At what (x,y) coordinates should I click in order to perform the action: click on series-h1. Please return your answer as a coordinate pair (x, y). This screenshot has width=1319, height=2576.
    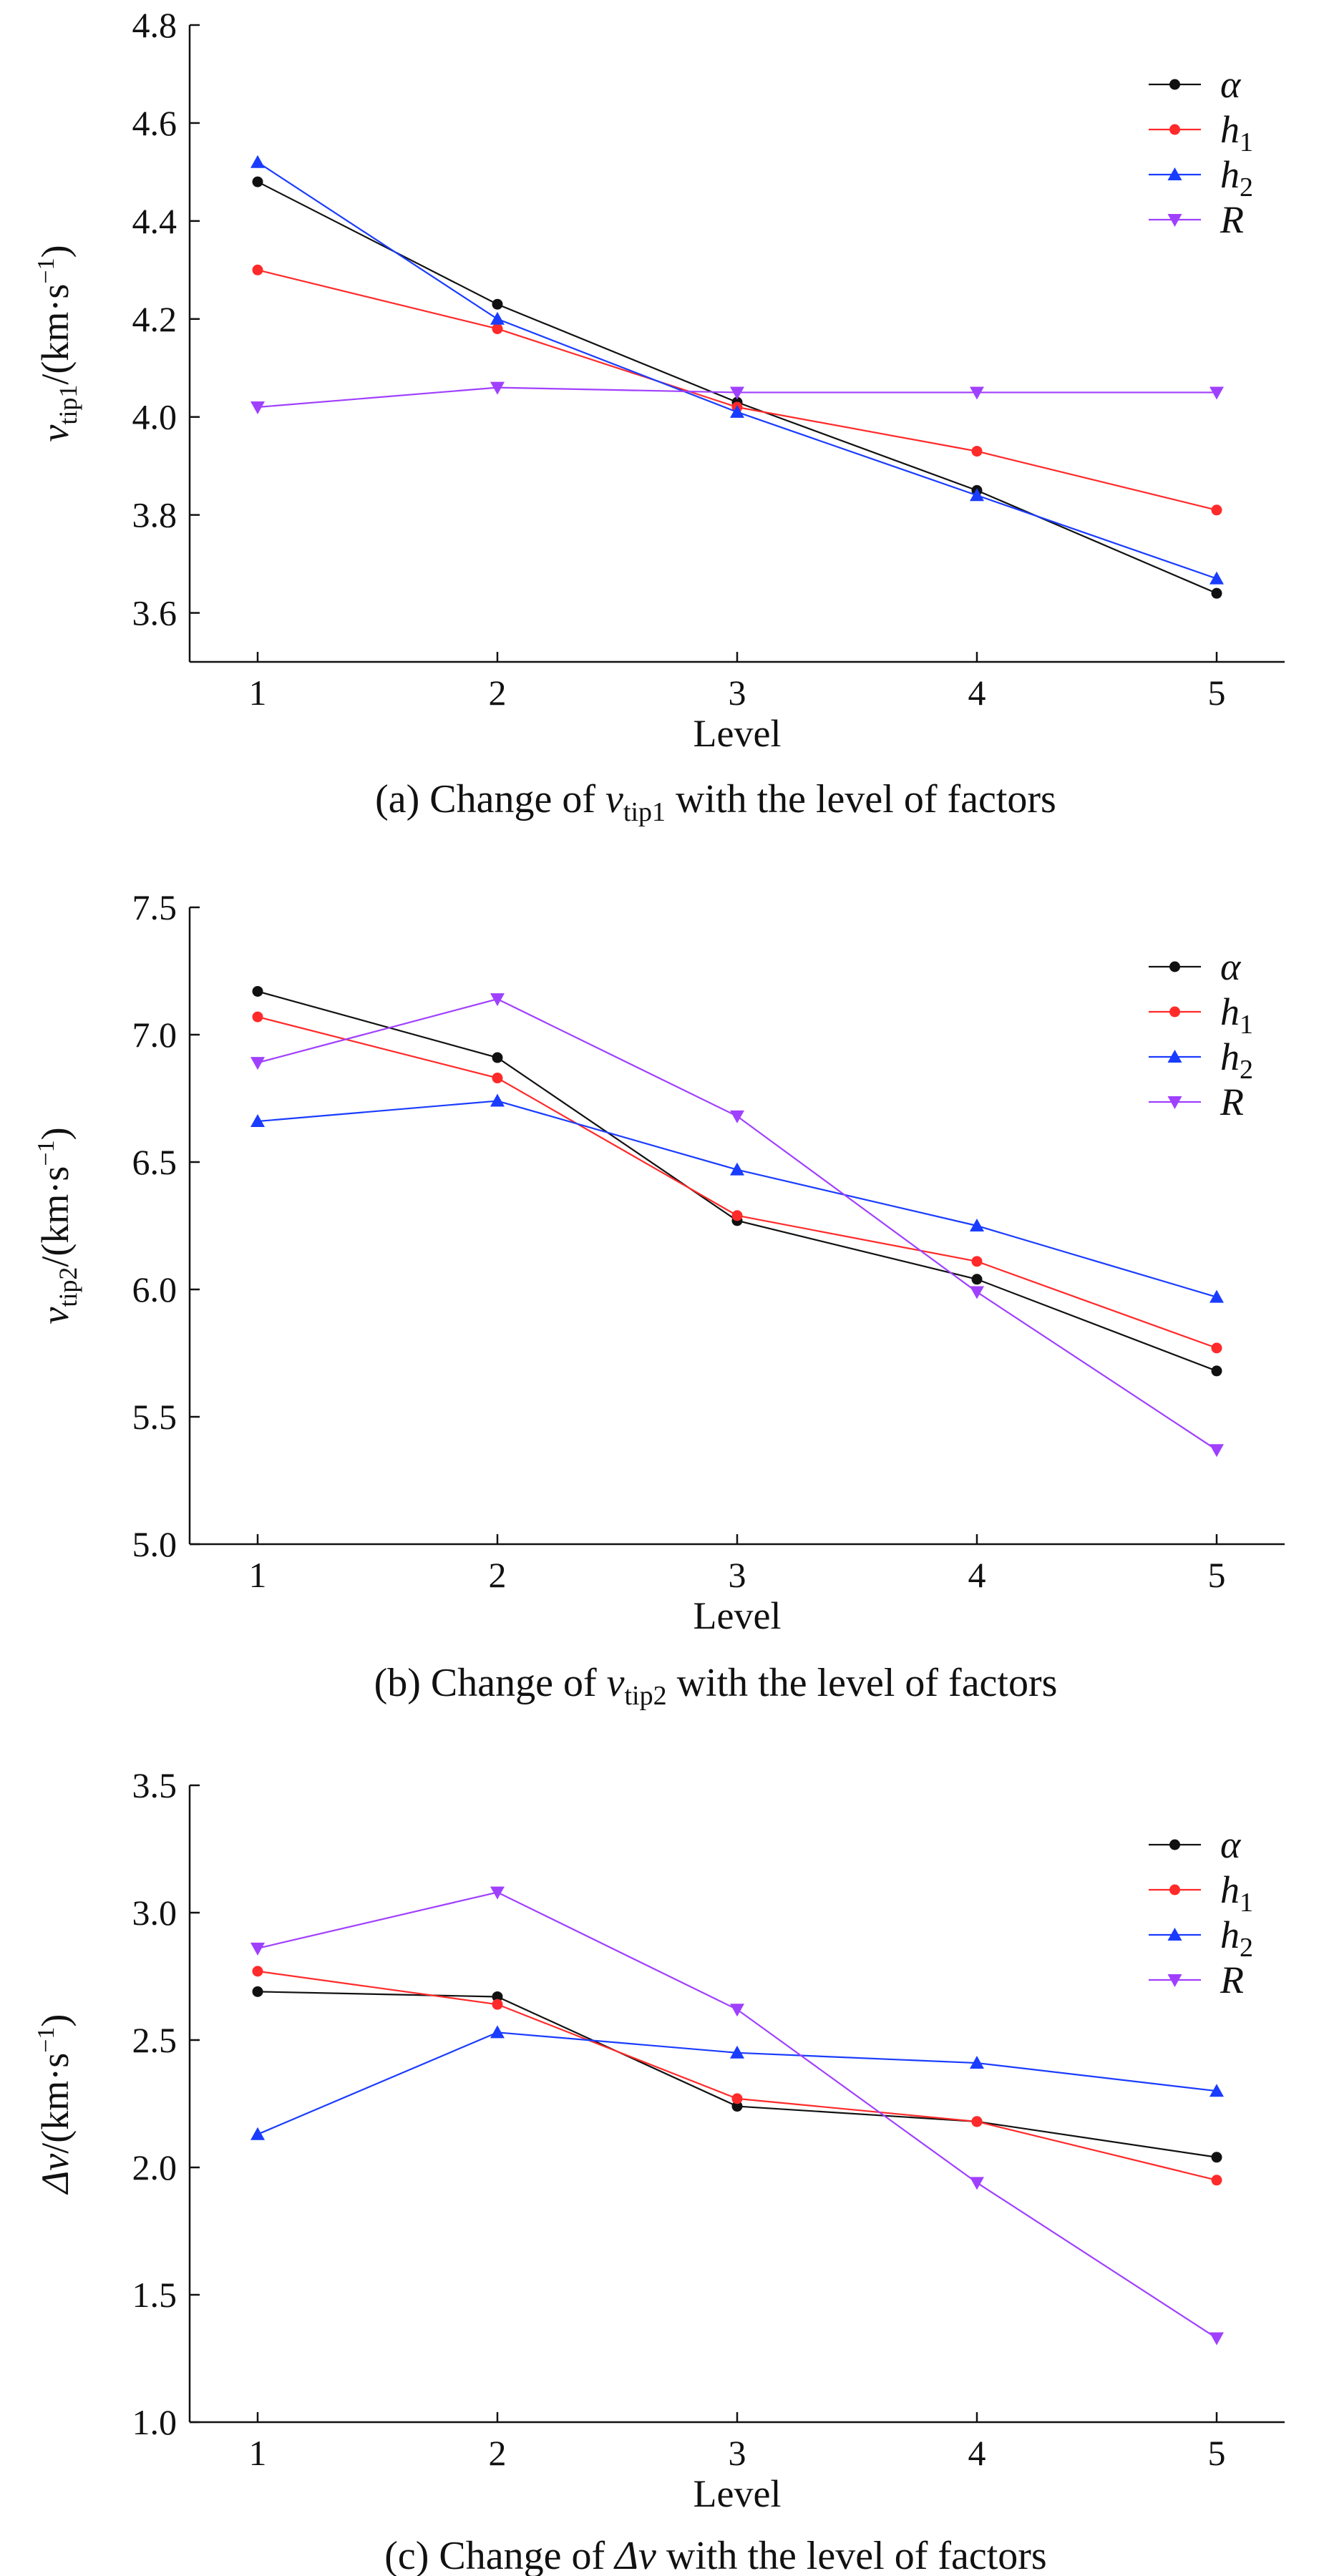
    Looking at the image, I should click on (737, 1182).